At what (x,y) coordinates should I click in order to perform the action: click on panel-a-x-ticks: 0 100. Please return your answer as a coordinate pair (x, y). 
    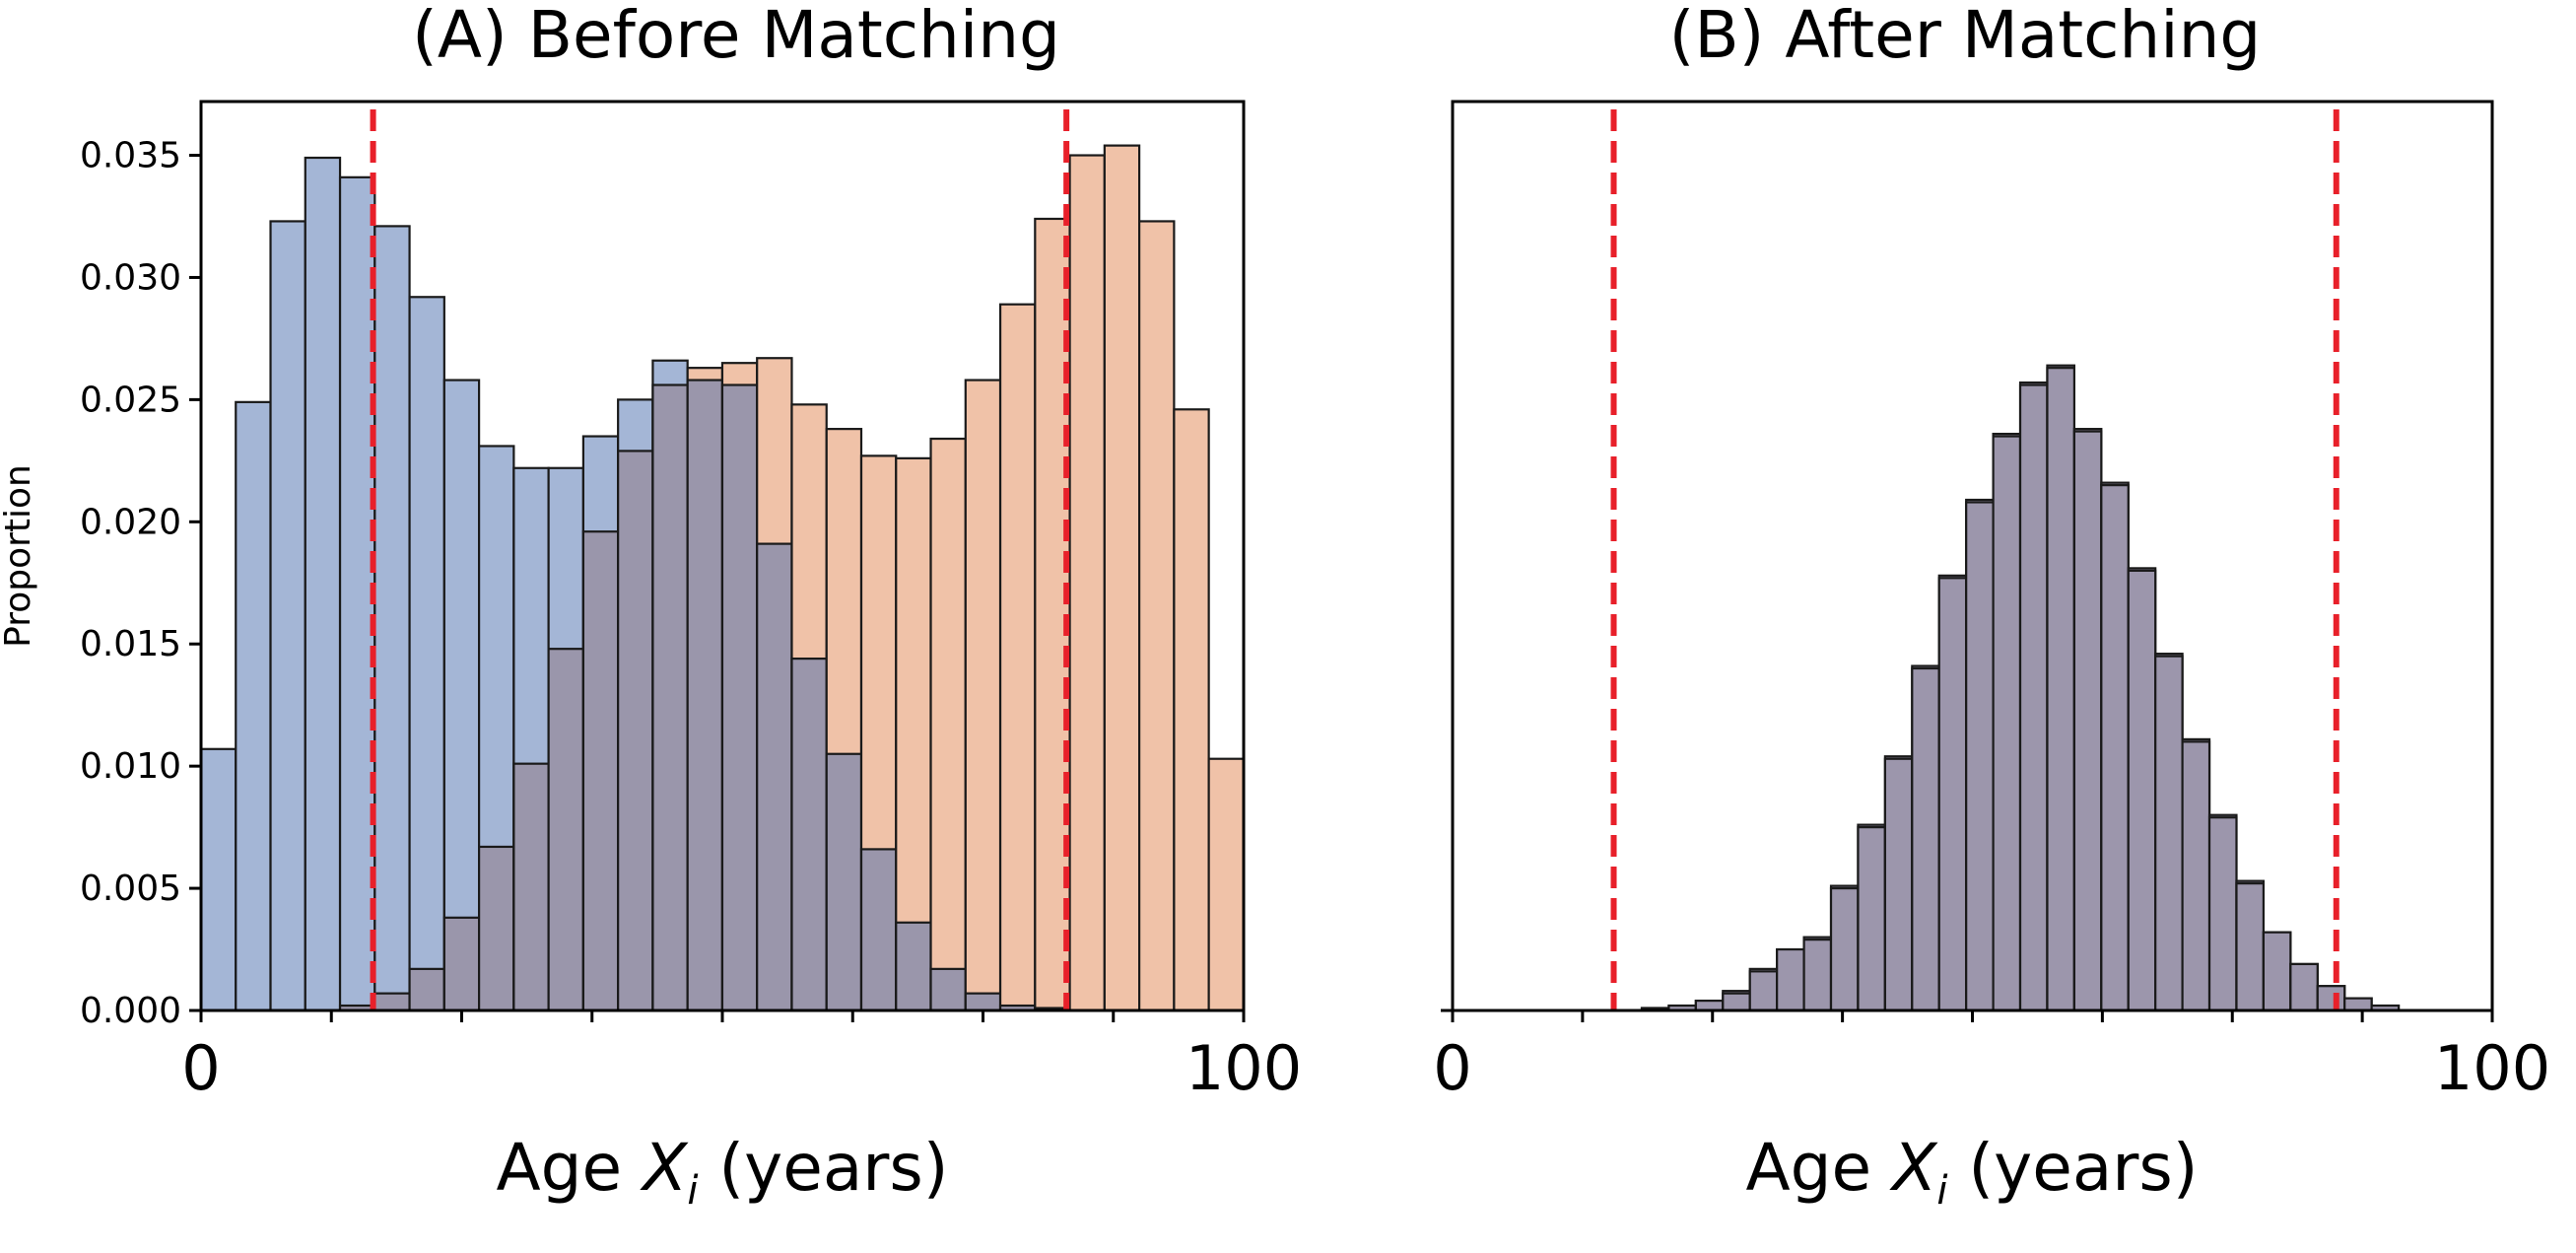
    Looking at the image, I should click on (741, 1057).